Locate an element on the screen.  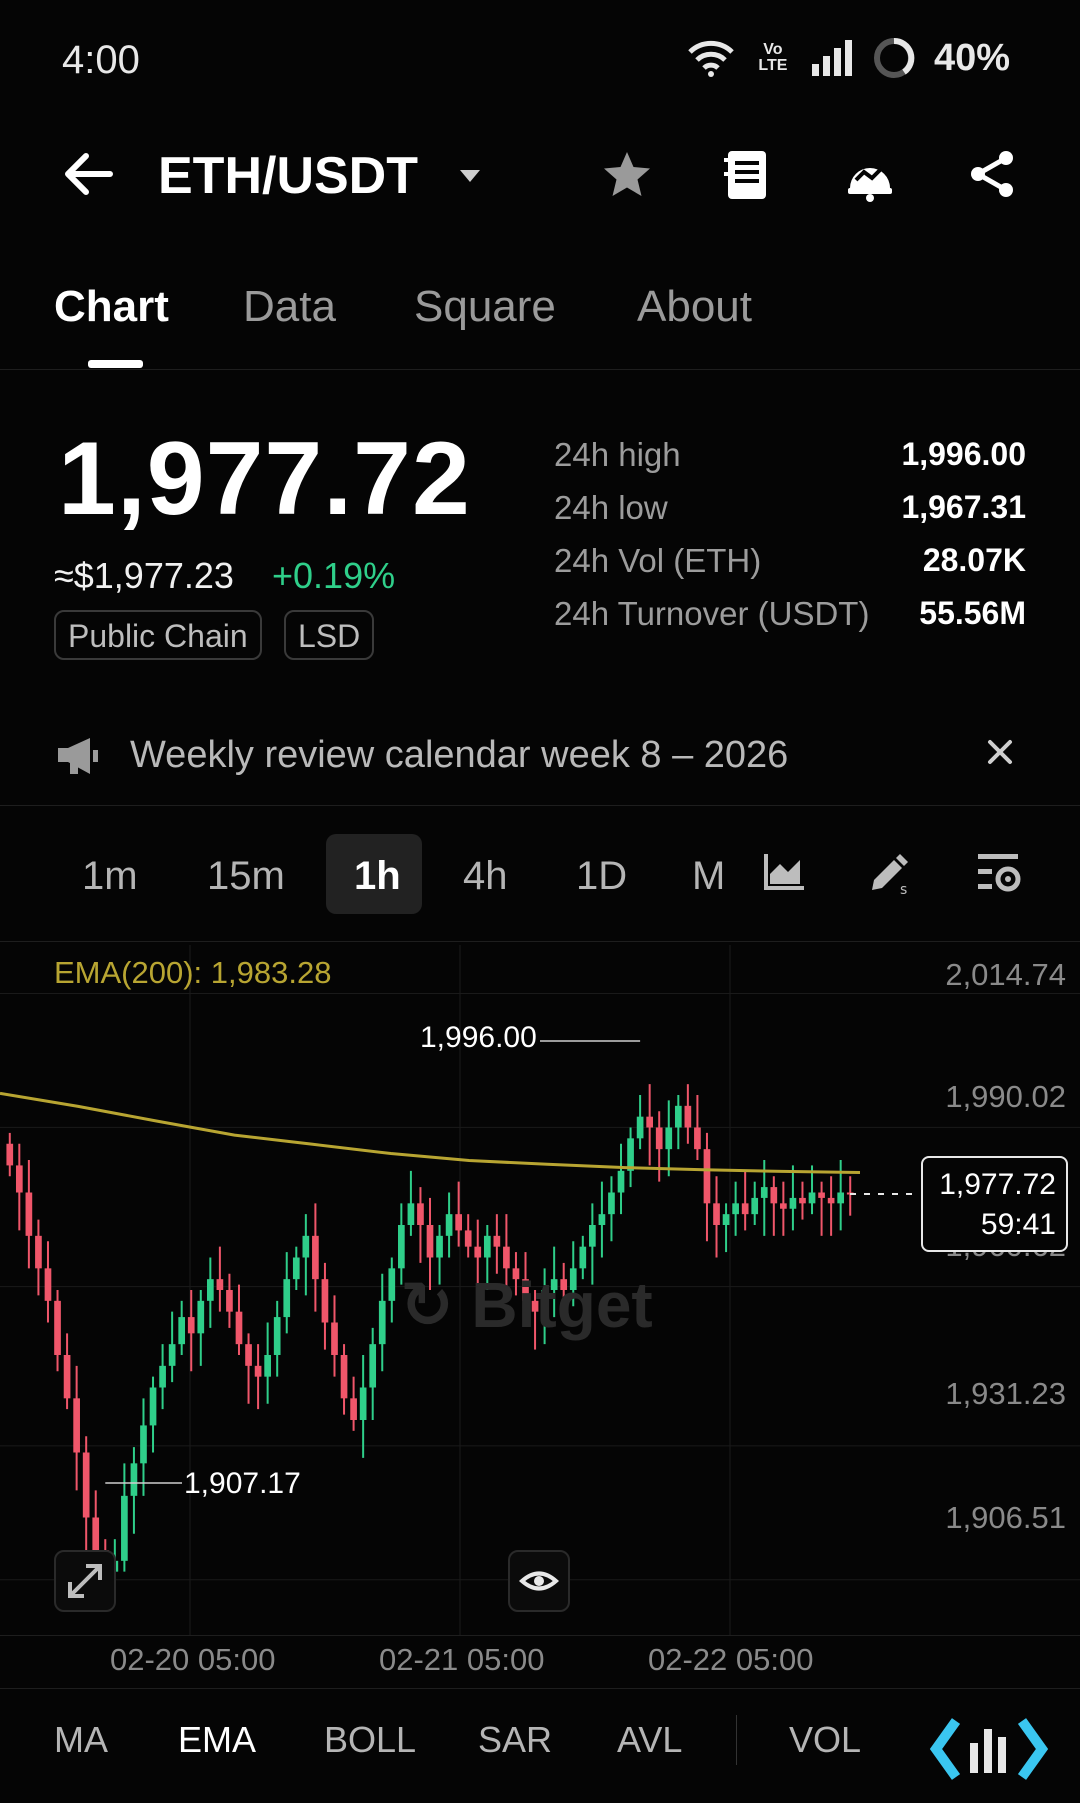
selected-interval-bg is located at coordinates (374, 874).